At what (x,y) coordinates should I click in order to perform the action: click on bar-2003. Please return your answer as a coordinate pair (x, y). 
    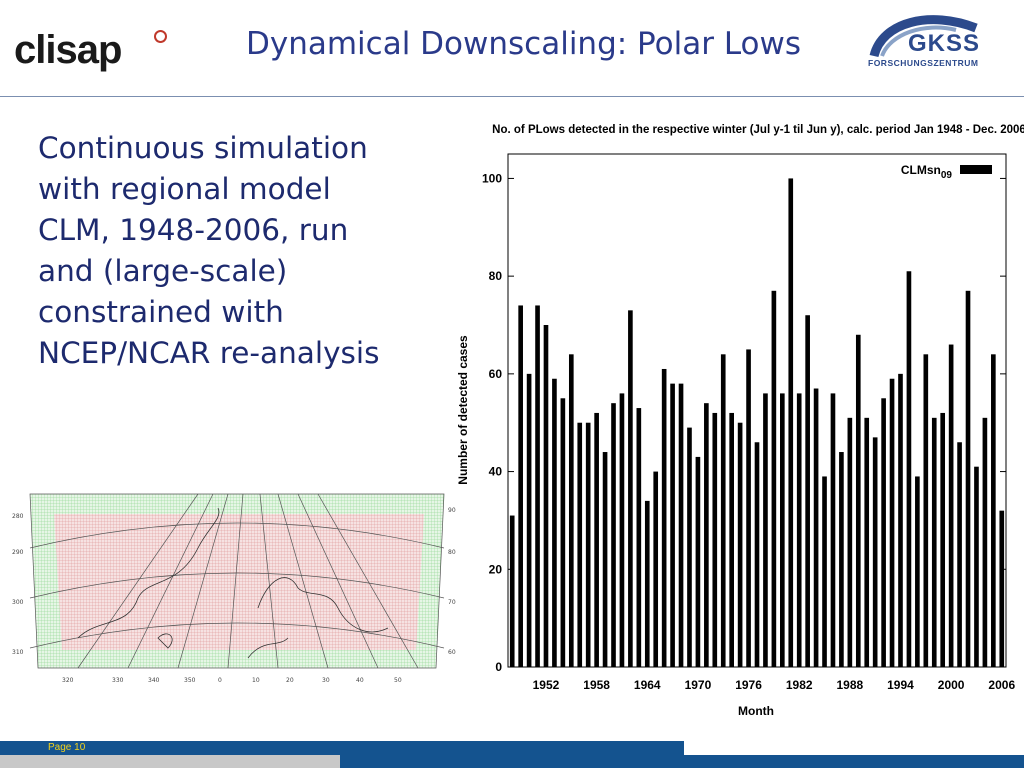
    Looking at the image, I should click on (976, 566).